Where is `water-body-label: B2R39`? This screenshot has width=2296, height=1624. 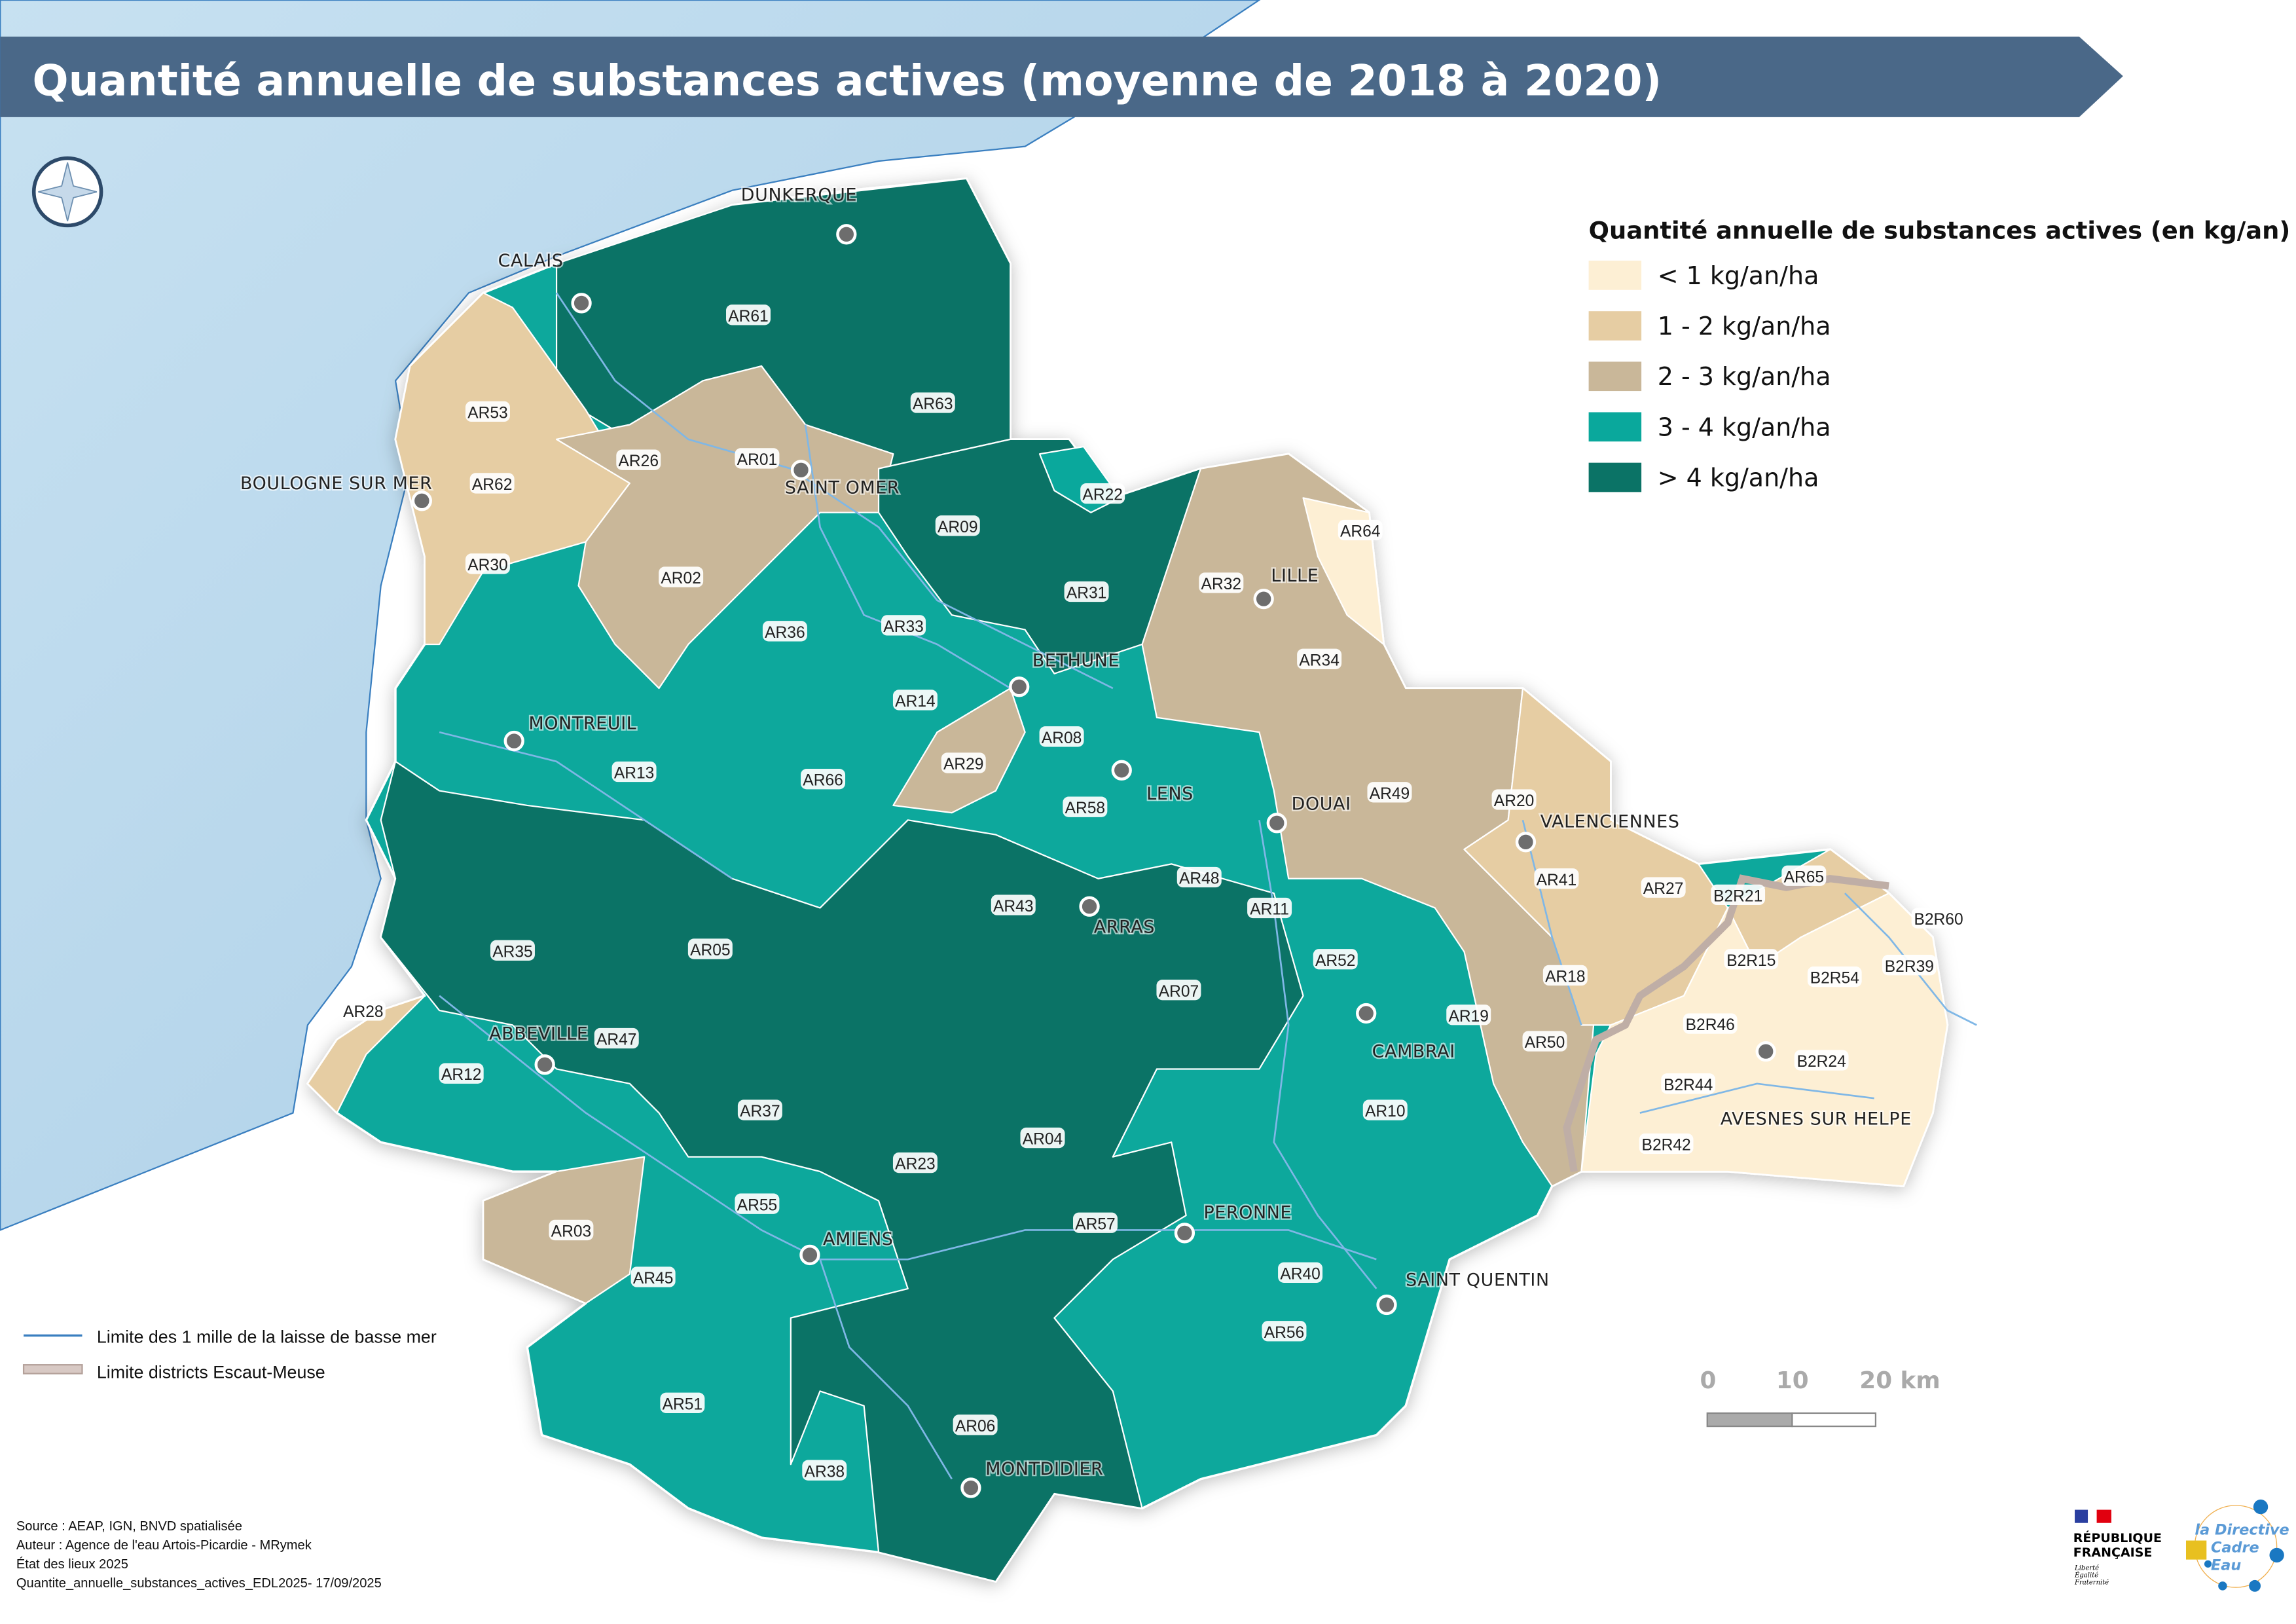
water-body-label: B2R39 is located at coordinates (1909, 965).